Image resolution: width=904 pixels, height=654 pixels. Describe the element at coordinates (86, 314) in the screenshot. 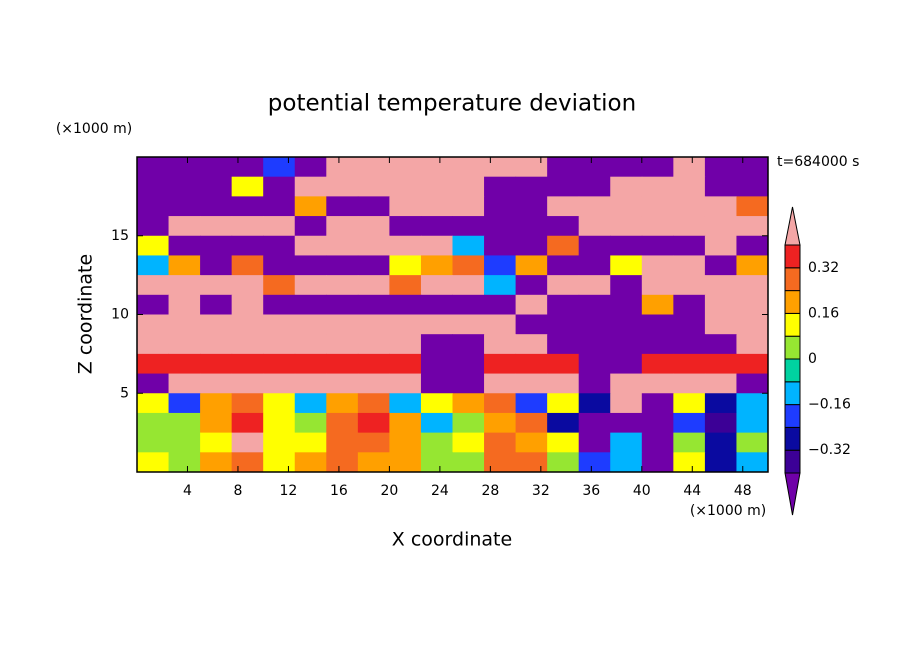

I see `y-axis-title: Z coordinate` at that location.